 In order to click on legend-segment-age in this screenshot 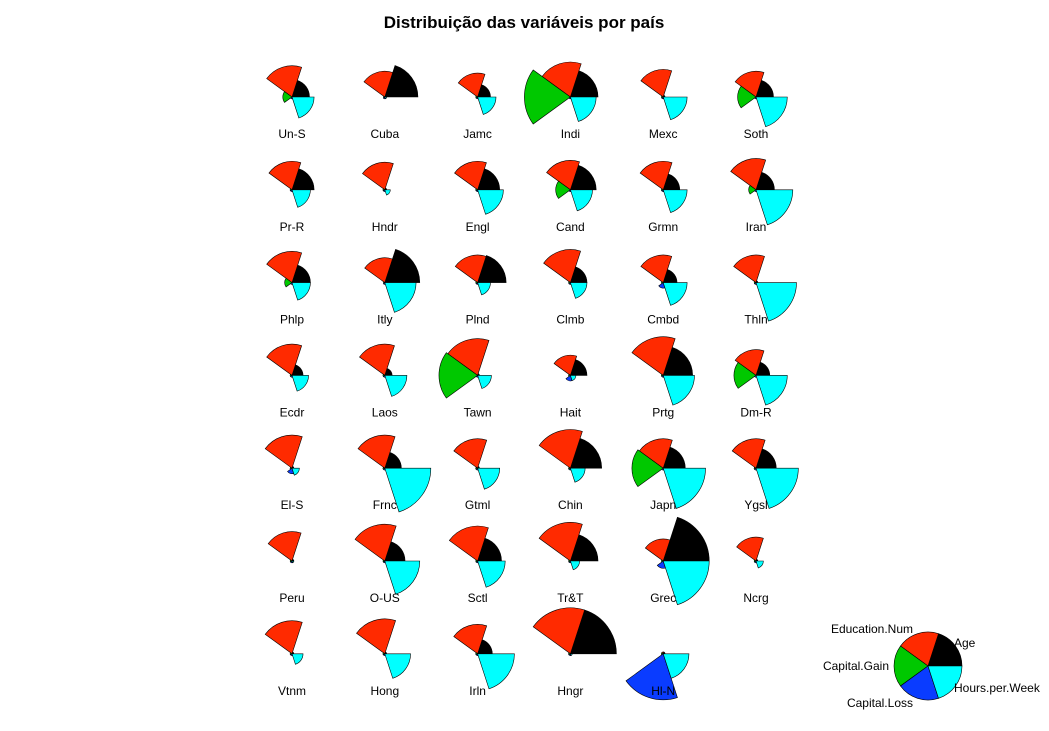, I will do `click(945, 650)`.